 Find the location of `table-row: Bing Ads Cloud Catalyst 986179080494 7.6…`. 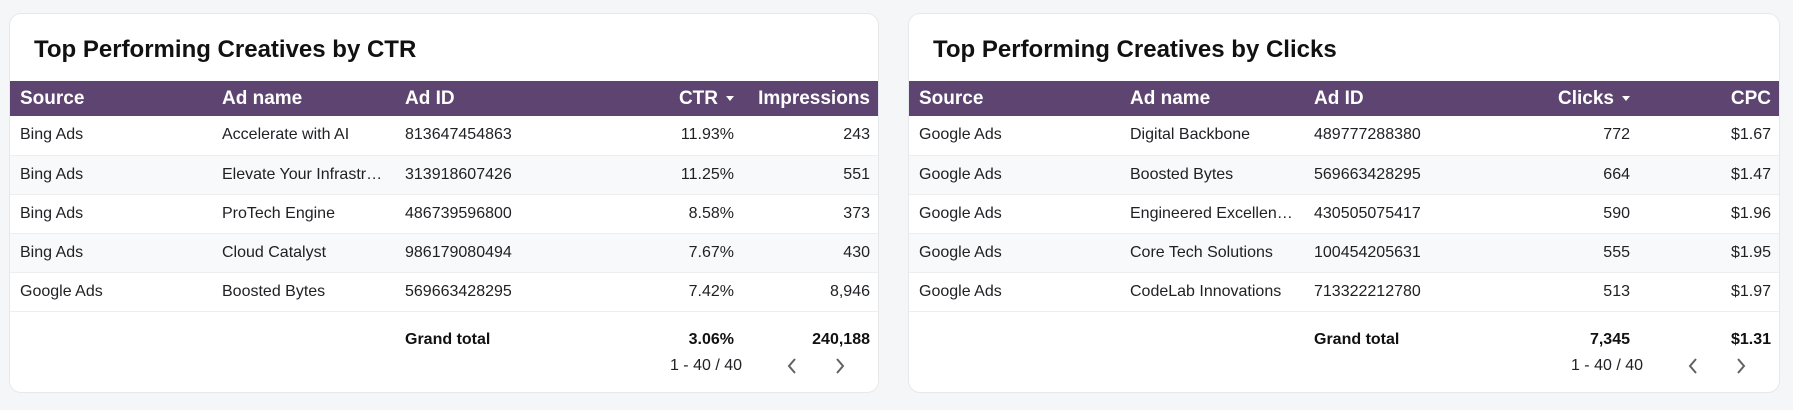

table-row: Bing Ads Cloud Catalyst 986179080494 7.6… is located at coordinates (444, 252).